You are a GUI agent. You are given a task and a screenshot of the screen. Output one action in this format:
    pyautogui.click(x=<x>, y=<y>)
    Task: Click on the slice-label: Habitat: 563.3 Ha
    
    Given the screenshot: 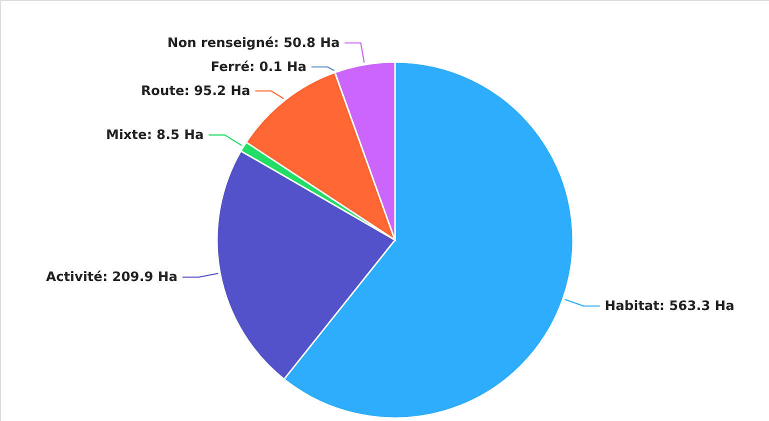 What is the action you would take?
    pyautogui.click(x=669, y=306)
    